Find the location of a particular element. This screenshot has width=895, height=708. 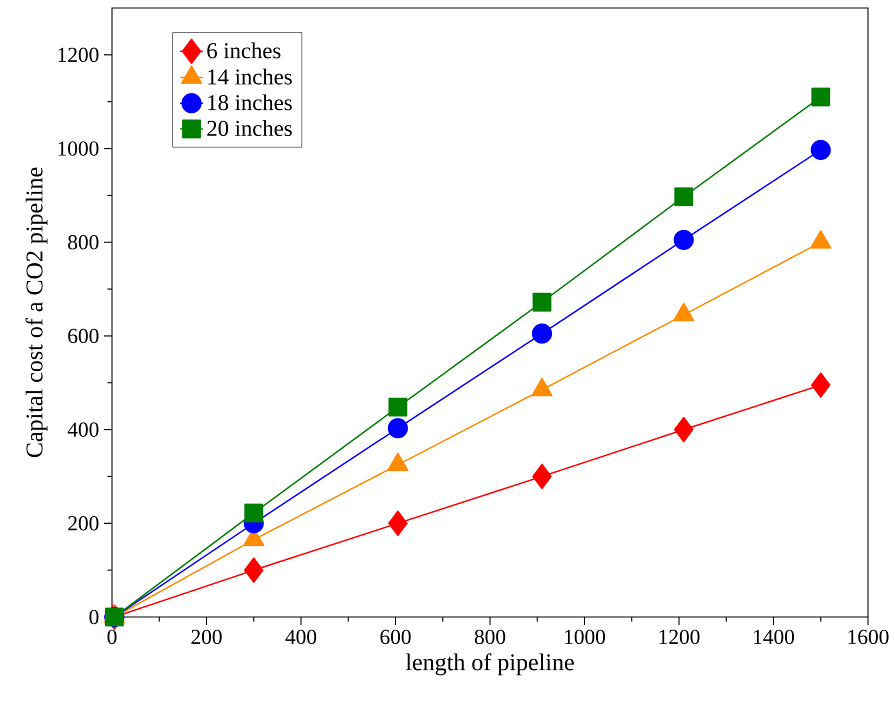

y-axis-title: Capital cost of a CO2 pipeline is located at coordinates (36, 313).